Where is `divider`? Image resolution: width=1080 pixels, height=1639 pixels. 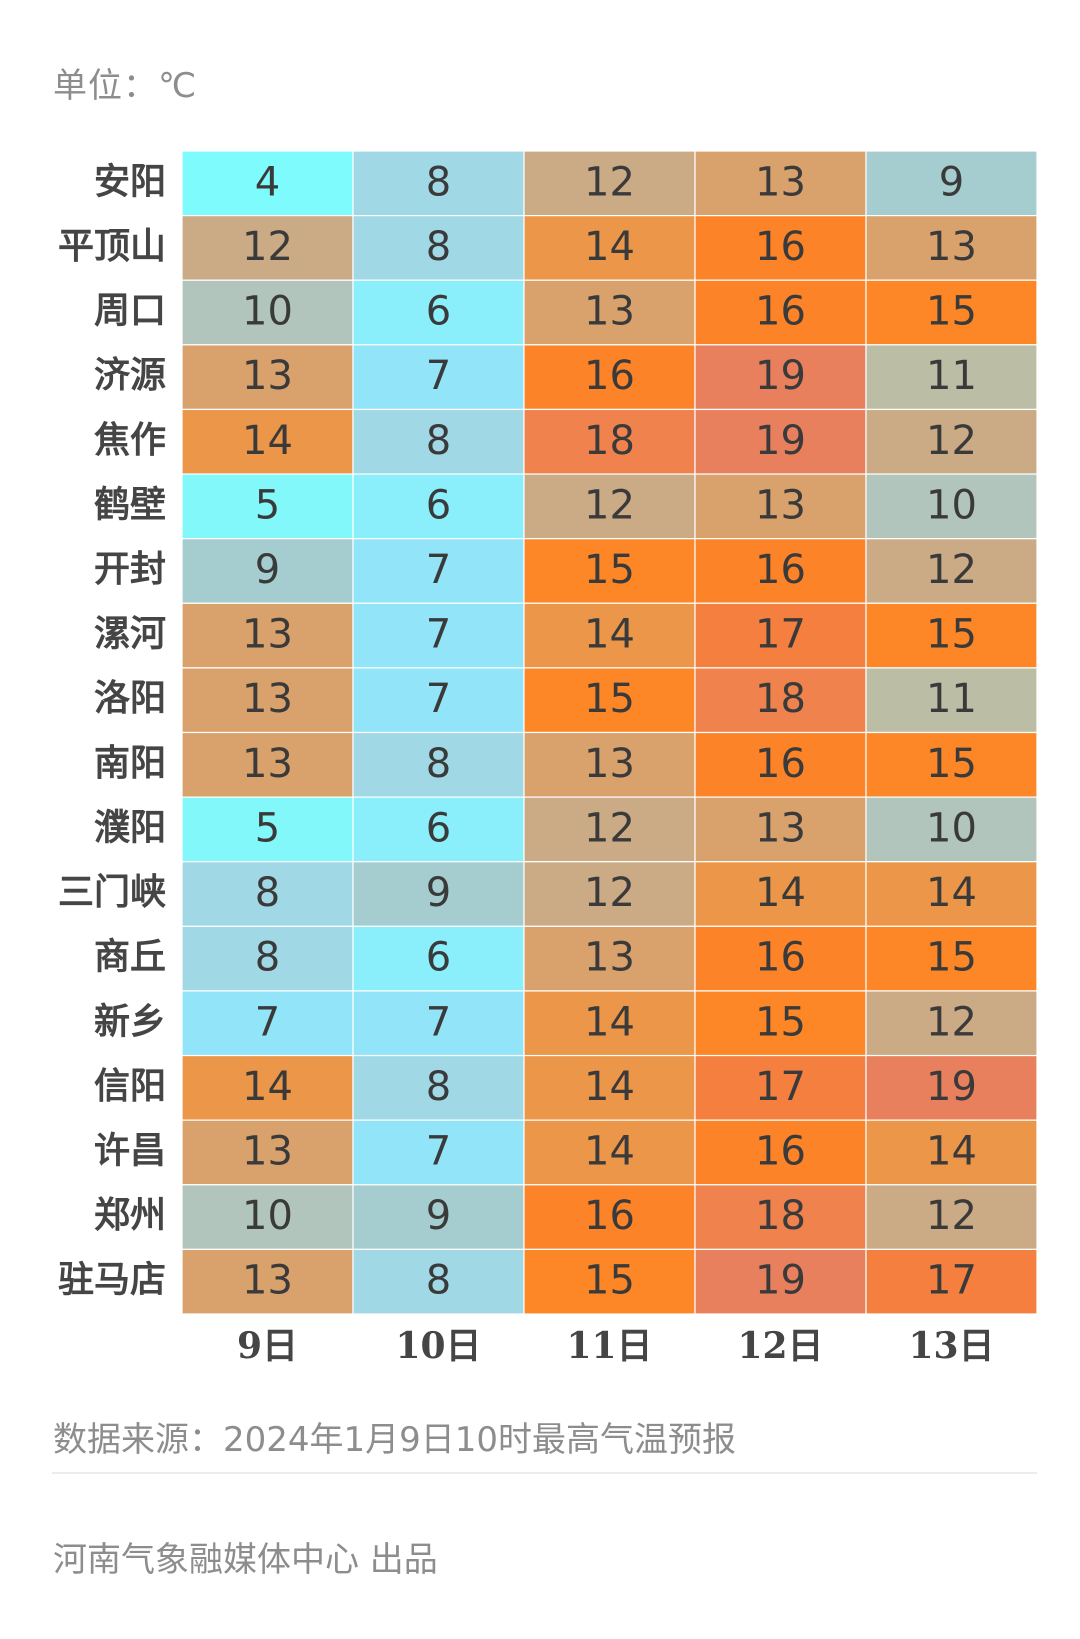 divider is located at coordinates (544, 1473).